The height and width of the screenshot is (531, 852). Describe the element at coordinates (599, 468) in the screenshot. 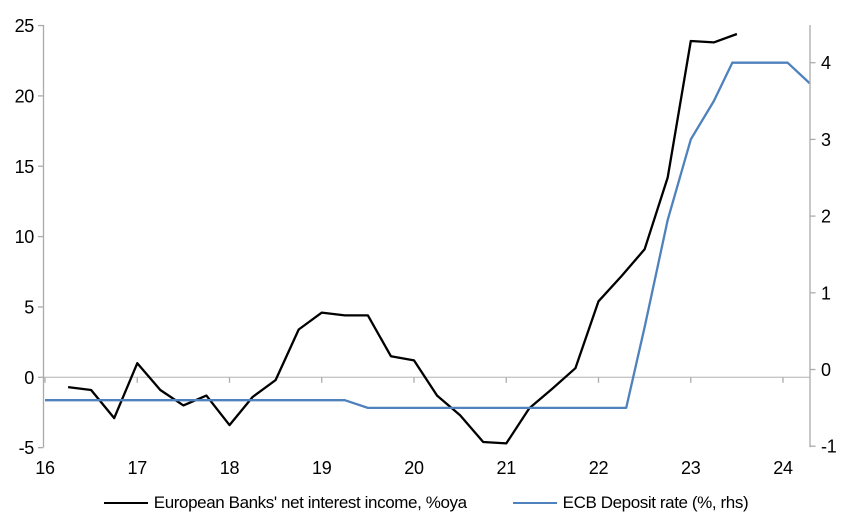

I see `x-axis-tick-label: 22` at that location.